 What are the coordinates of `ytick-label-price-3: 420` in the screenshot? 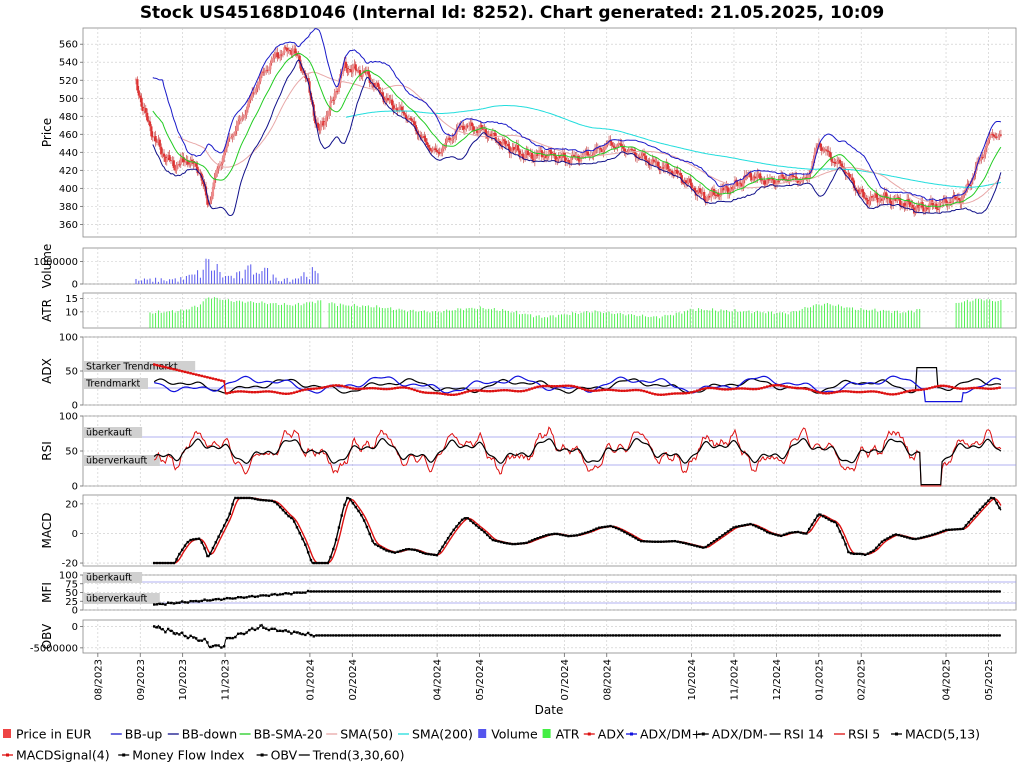 It's located at (68, 171).